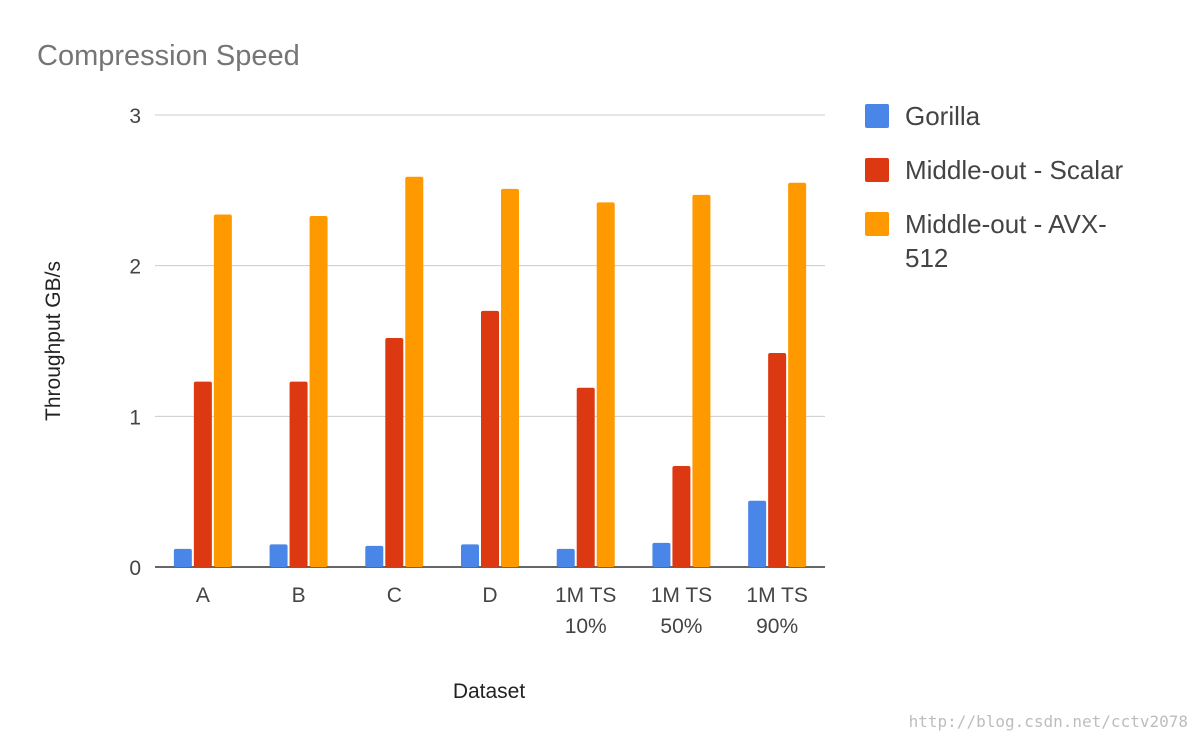  Describe the element at coordinates (1006, 241) in the screenshot. I see `legend-label: Middle-out - AVX-512` at that location.